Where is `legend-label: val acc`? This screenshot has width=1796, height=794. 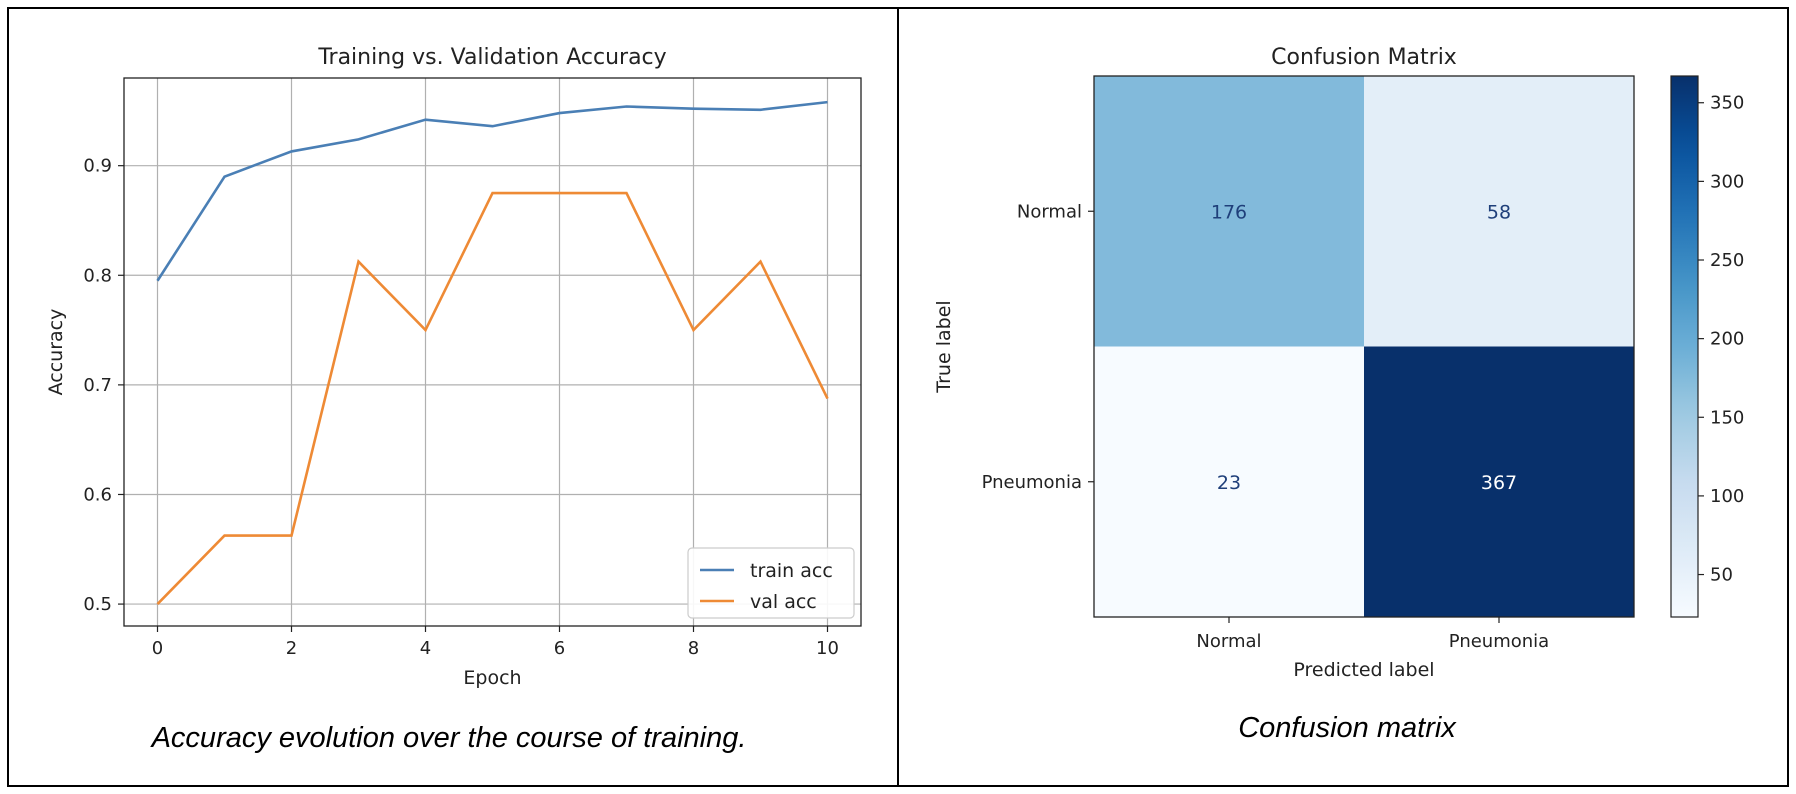
legend-label: val acc is located at coordinates (783, 602).